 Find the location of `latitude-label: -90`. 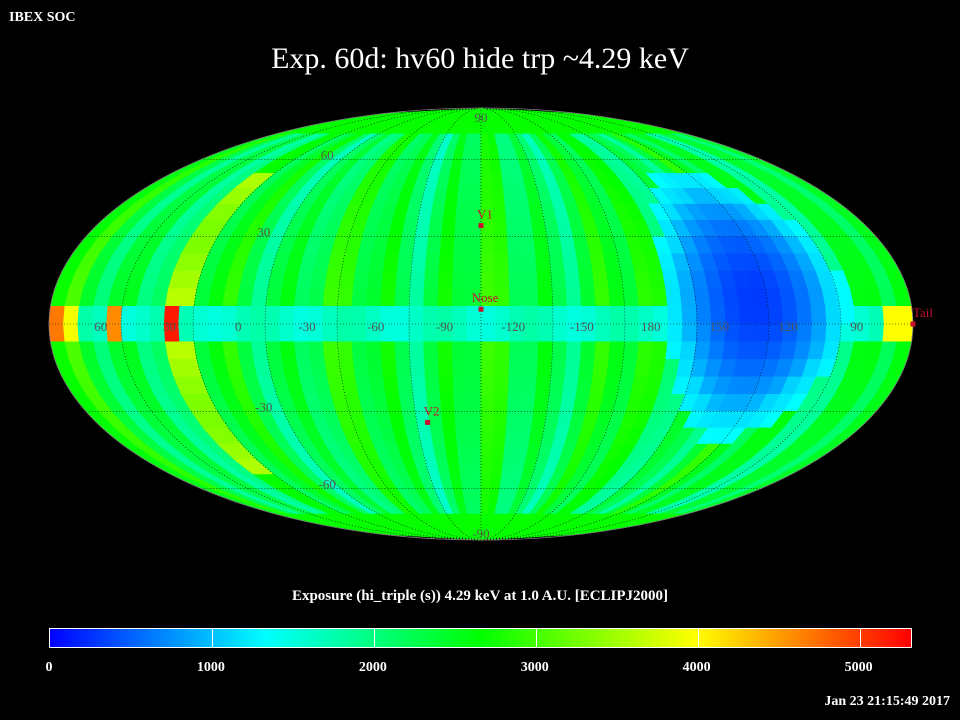

latitude-label: -90 is located at coordinates (480, 533).